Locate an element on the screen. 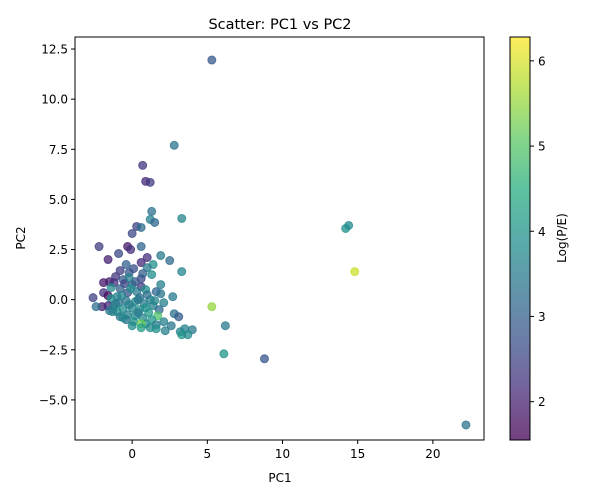 This screenshot has height=500, width=600. colorbar-label: Log(P/E) is located at coordinates (562, 238).